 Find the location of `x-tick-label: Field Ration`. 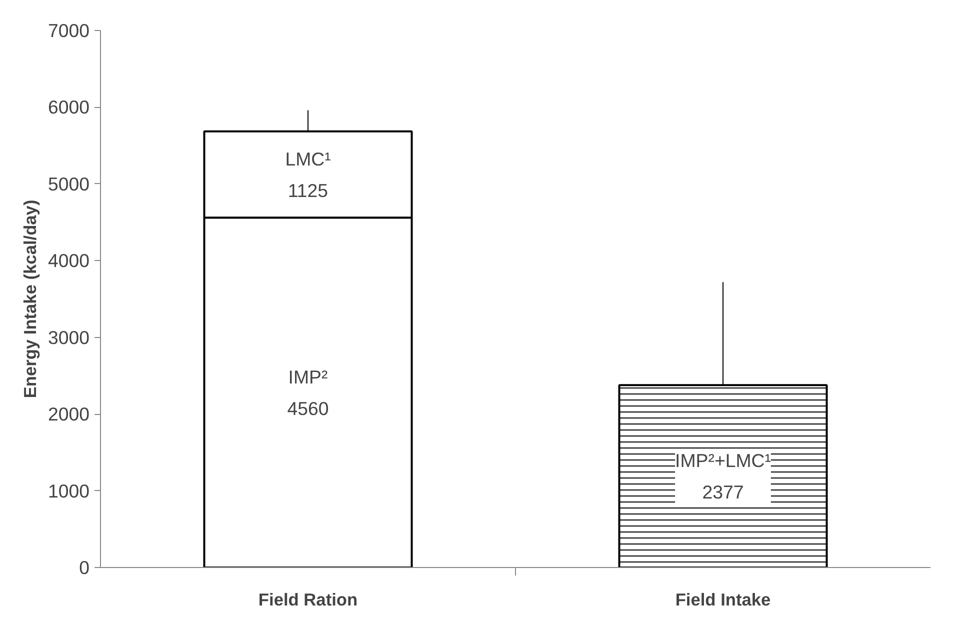

x-tick-label: Field Ration is located at coordinates (308, 600).